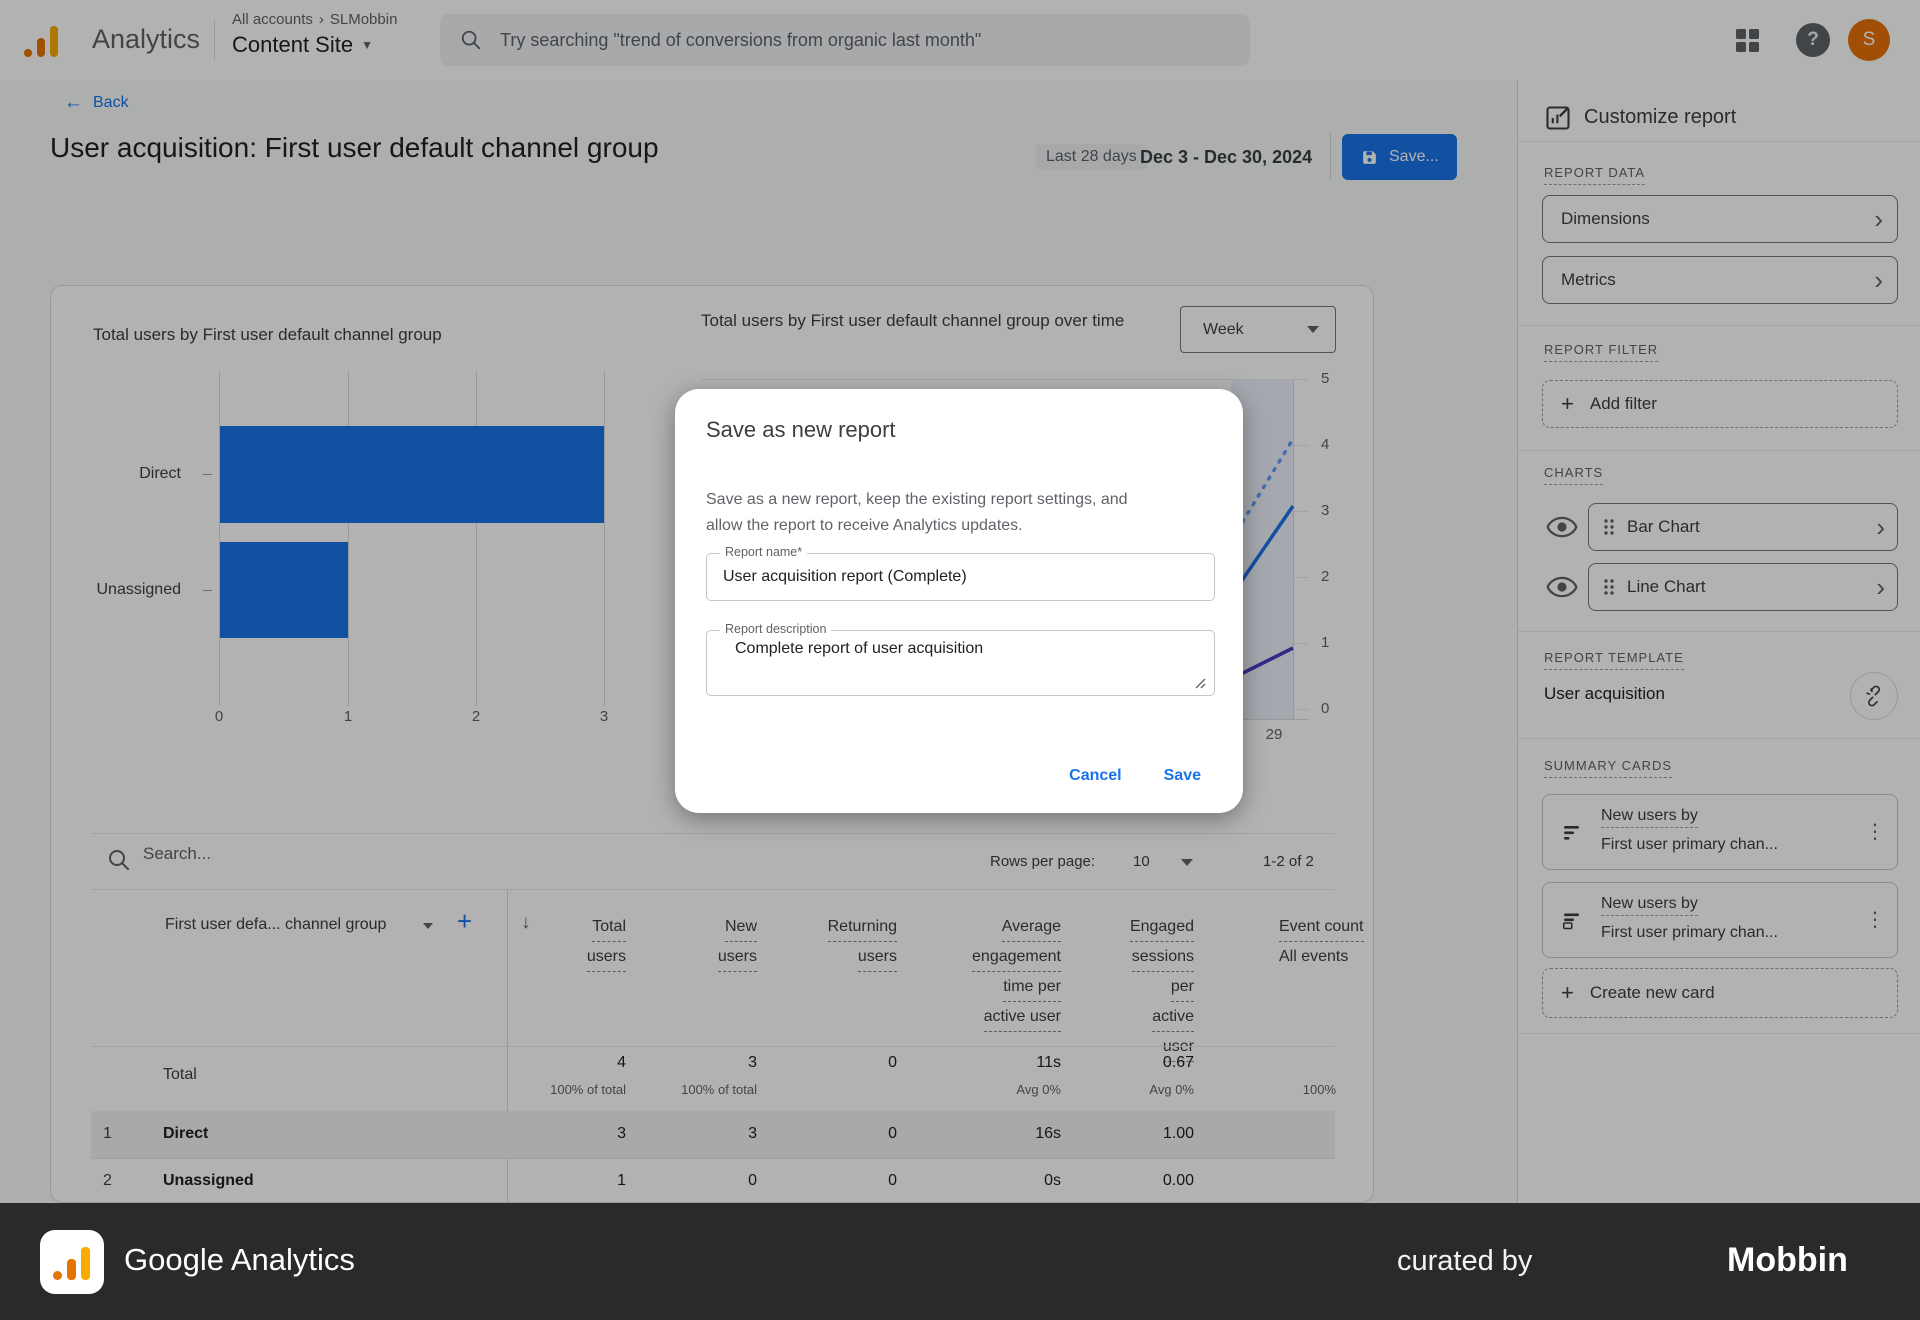 The width and height of the screenshot is (1920, 1320). I want to click on create-new-card-button: + Create new card, so click(1720, 993).